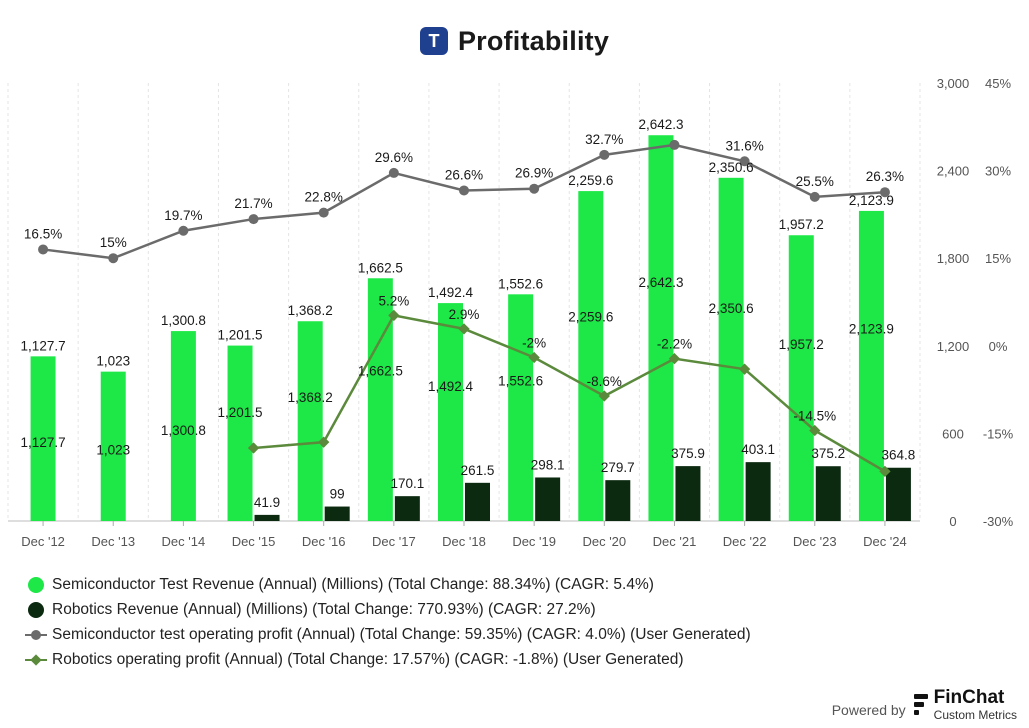 Image resolution: width=1029 pixels, height=728 pixels. I want to click on robotics-operating-profit-label: -8.6%, so click(604, 381).